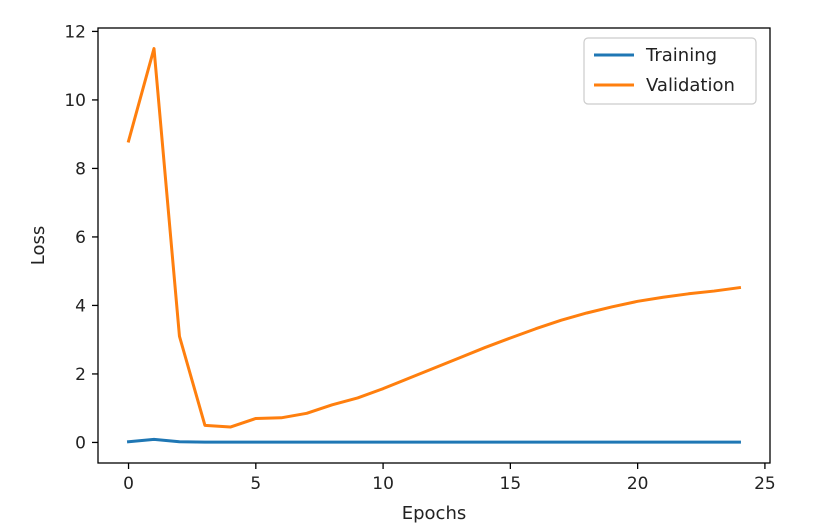  What do you see at coordinates (80, 169) in the screenshot?
I see `y-tick-label: 8` at bounding box center [80, 169].